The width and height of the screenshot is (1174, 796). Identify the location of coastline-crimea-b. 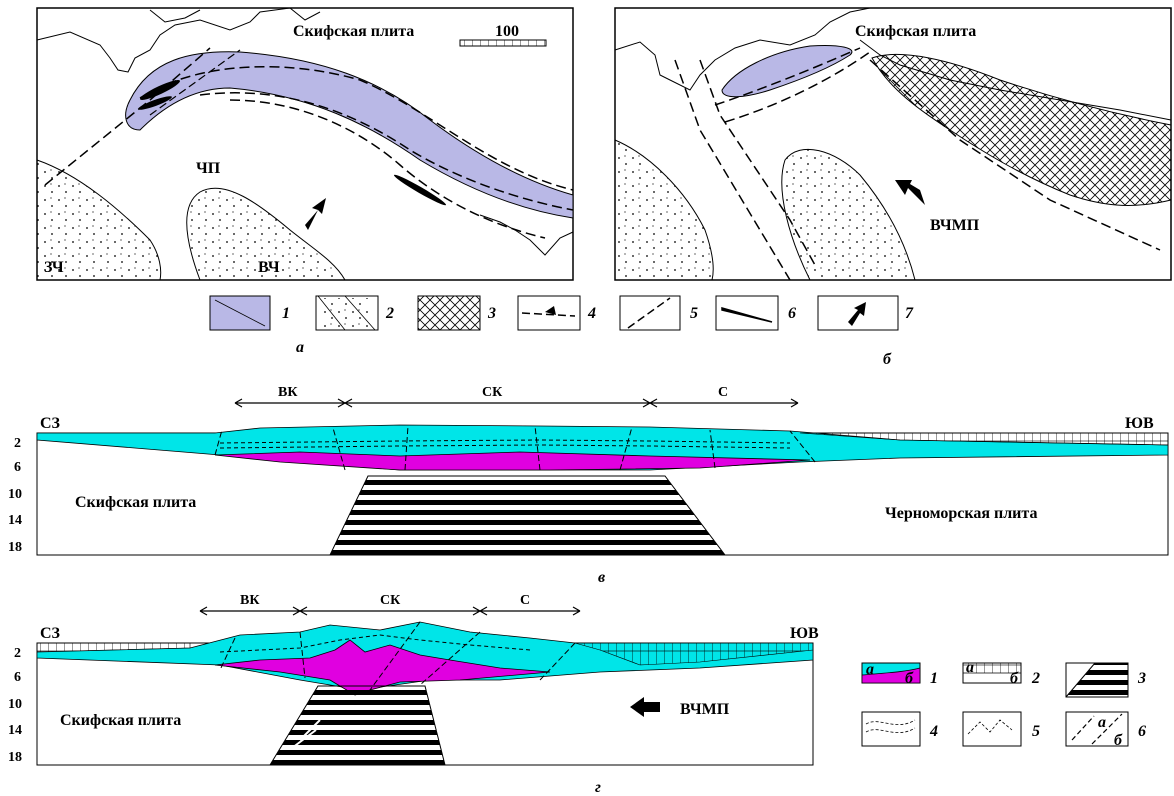
(742, 49).